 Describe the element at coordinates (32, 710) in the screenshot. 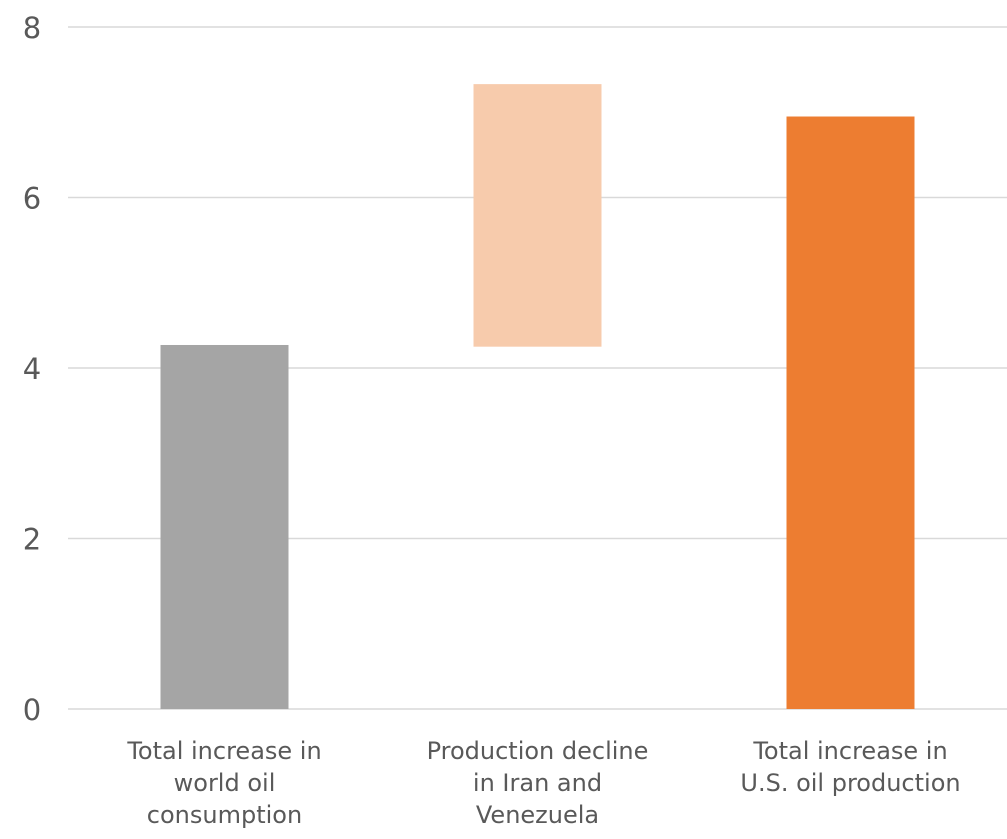

I see `y-tick-label: 0` at that location.